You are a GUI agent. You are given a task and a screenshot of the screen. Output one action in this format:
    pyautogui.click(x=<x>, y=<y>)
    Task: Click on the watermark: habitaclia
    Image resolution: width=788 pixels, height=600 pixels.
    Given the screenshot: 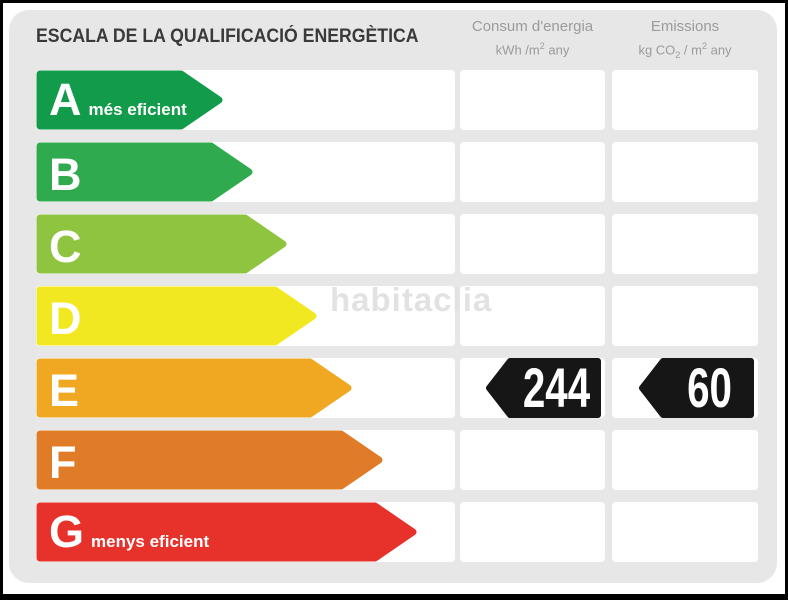 What is the action you would take?
    pyautogui.click(x=411, y=299)
    